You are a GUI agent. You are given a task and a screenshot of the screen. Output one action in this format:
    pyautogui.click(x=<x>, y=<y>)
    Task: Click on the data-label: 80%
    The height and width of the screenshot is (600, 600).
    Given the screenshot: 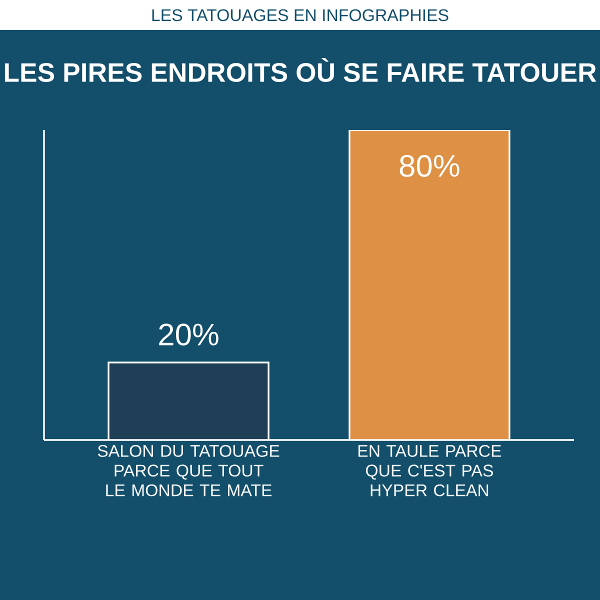 What is the action you would take?
    pyautogui.click(x=430, y=165)
    